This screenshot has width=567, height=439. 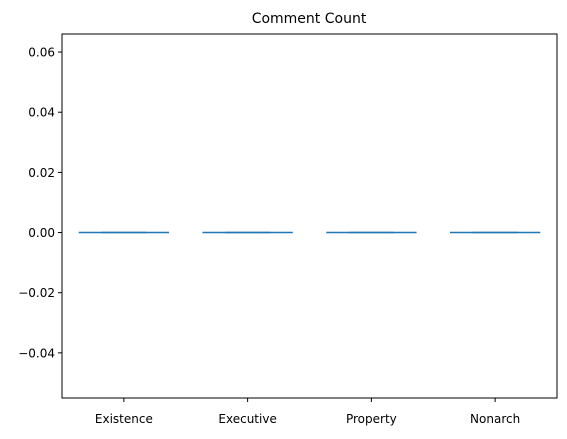 What do you see at coordinates (124, 419) in the screenshot?
I see `x-tick-label: Existence` at bounding box center [124, 419].